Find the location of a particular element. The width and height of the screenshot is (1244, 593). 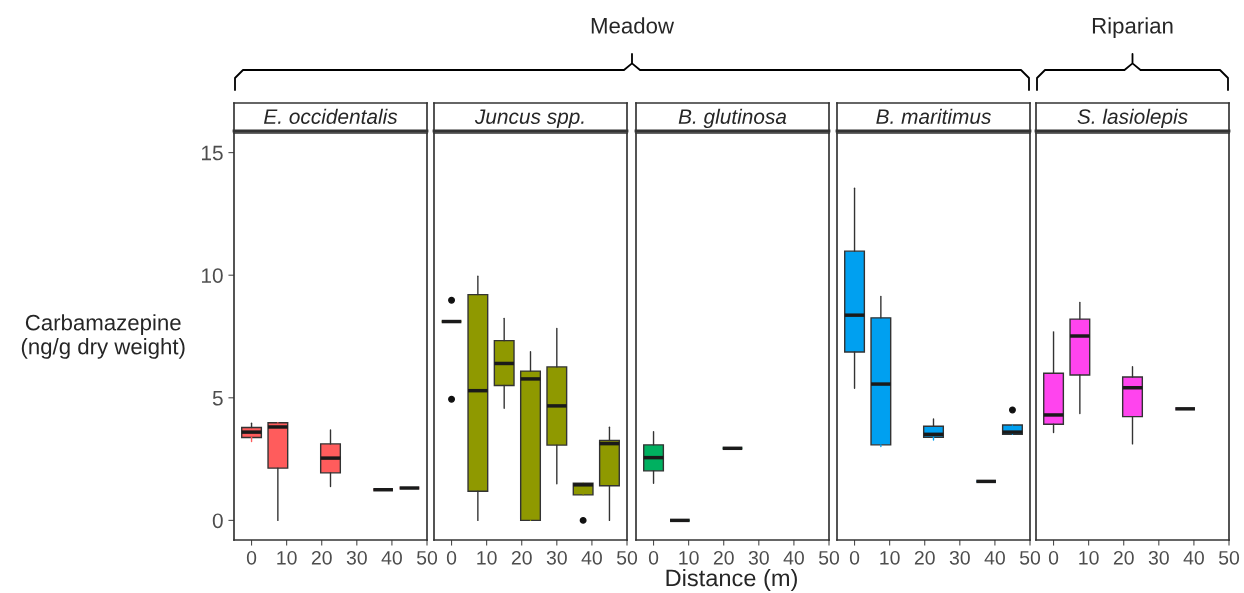

chart-title: Juncus spp. is located at coordinates (529, 119).